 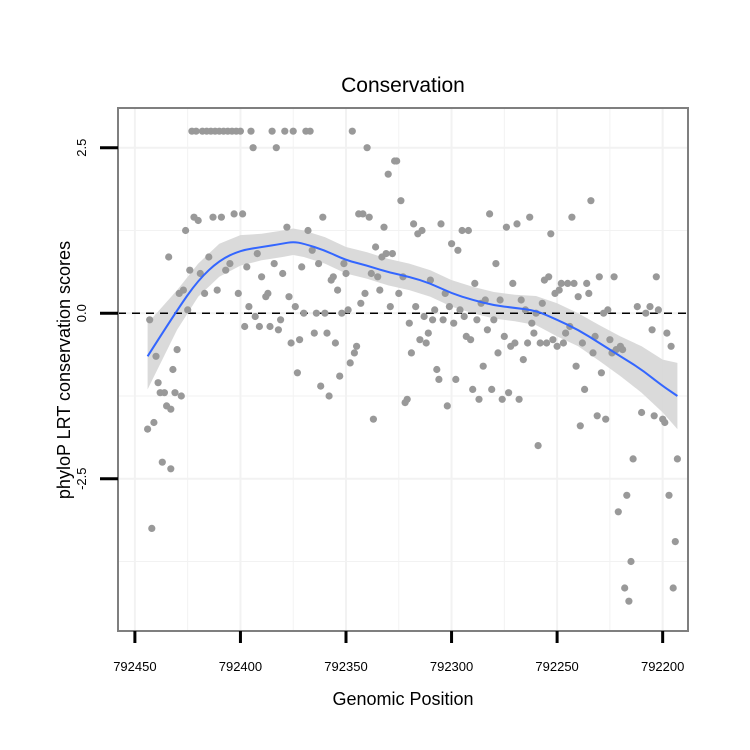 I want to click on x-tick-label: 792250, so click(x=556, y=666).